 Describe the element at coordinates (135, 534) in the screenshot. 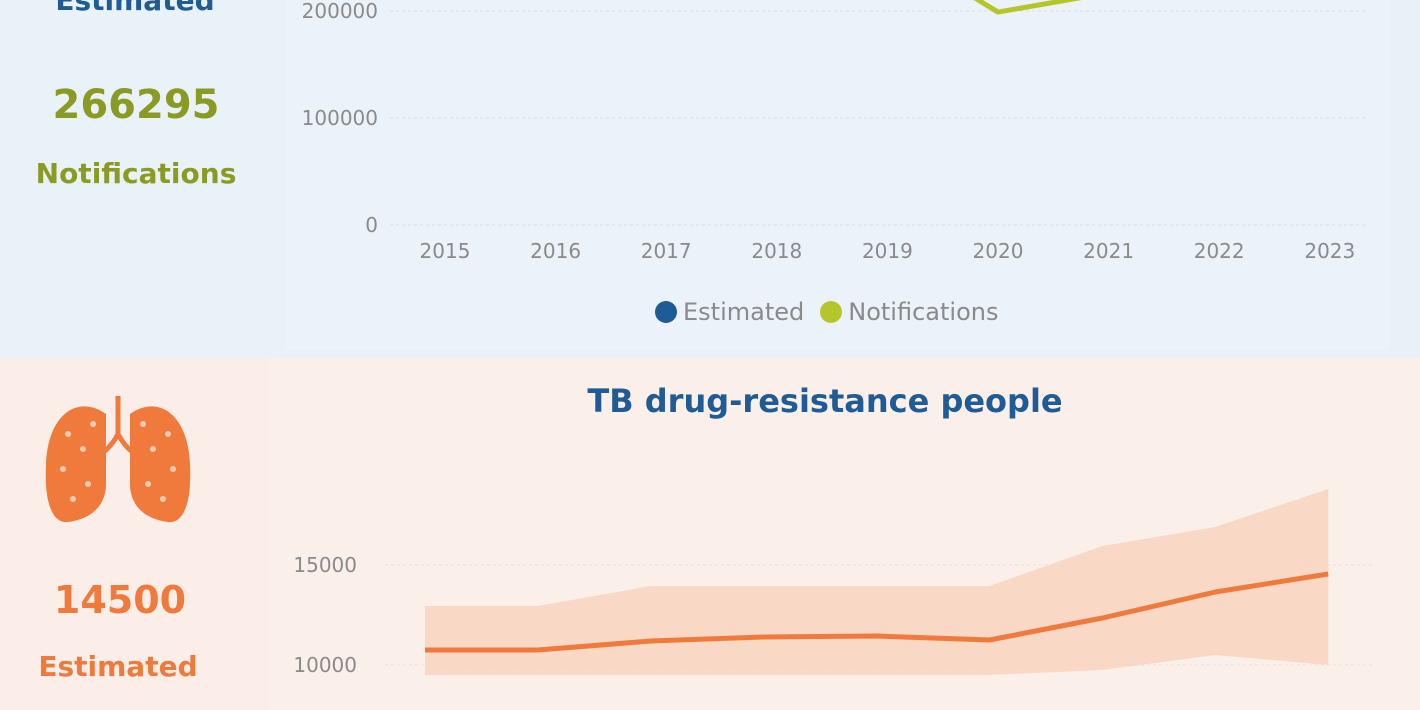

I see `stats-sidebar: 14500 Estimated` at that location.